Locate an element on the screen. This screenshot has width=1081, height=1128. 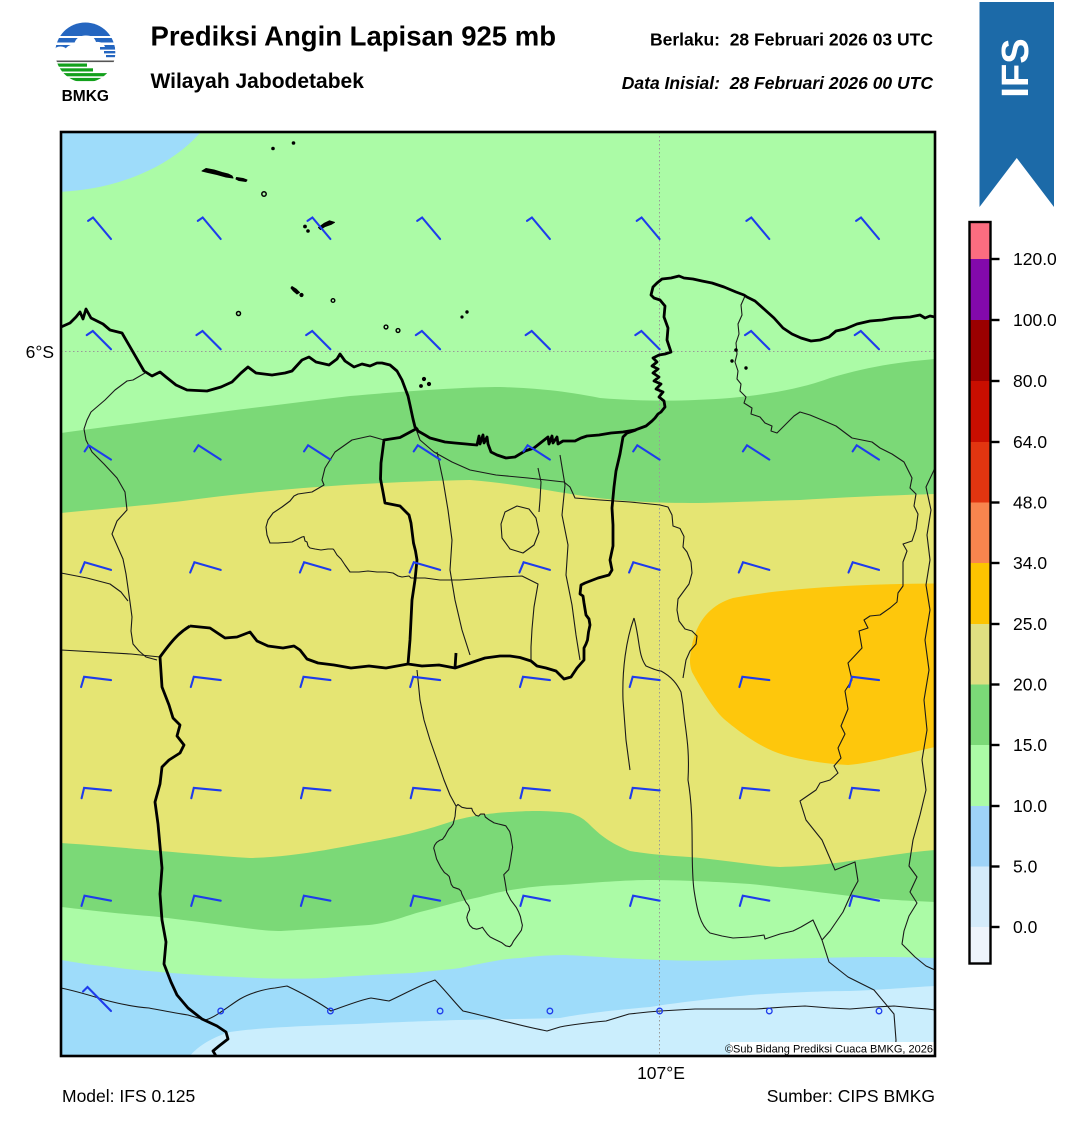
svg-text: Wilayah Jabodetabek is located at coordinates (258, 81).